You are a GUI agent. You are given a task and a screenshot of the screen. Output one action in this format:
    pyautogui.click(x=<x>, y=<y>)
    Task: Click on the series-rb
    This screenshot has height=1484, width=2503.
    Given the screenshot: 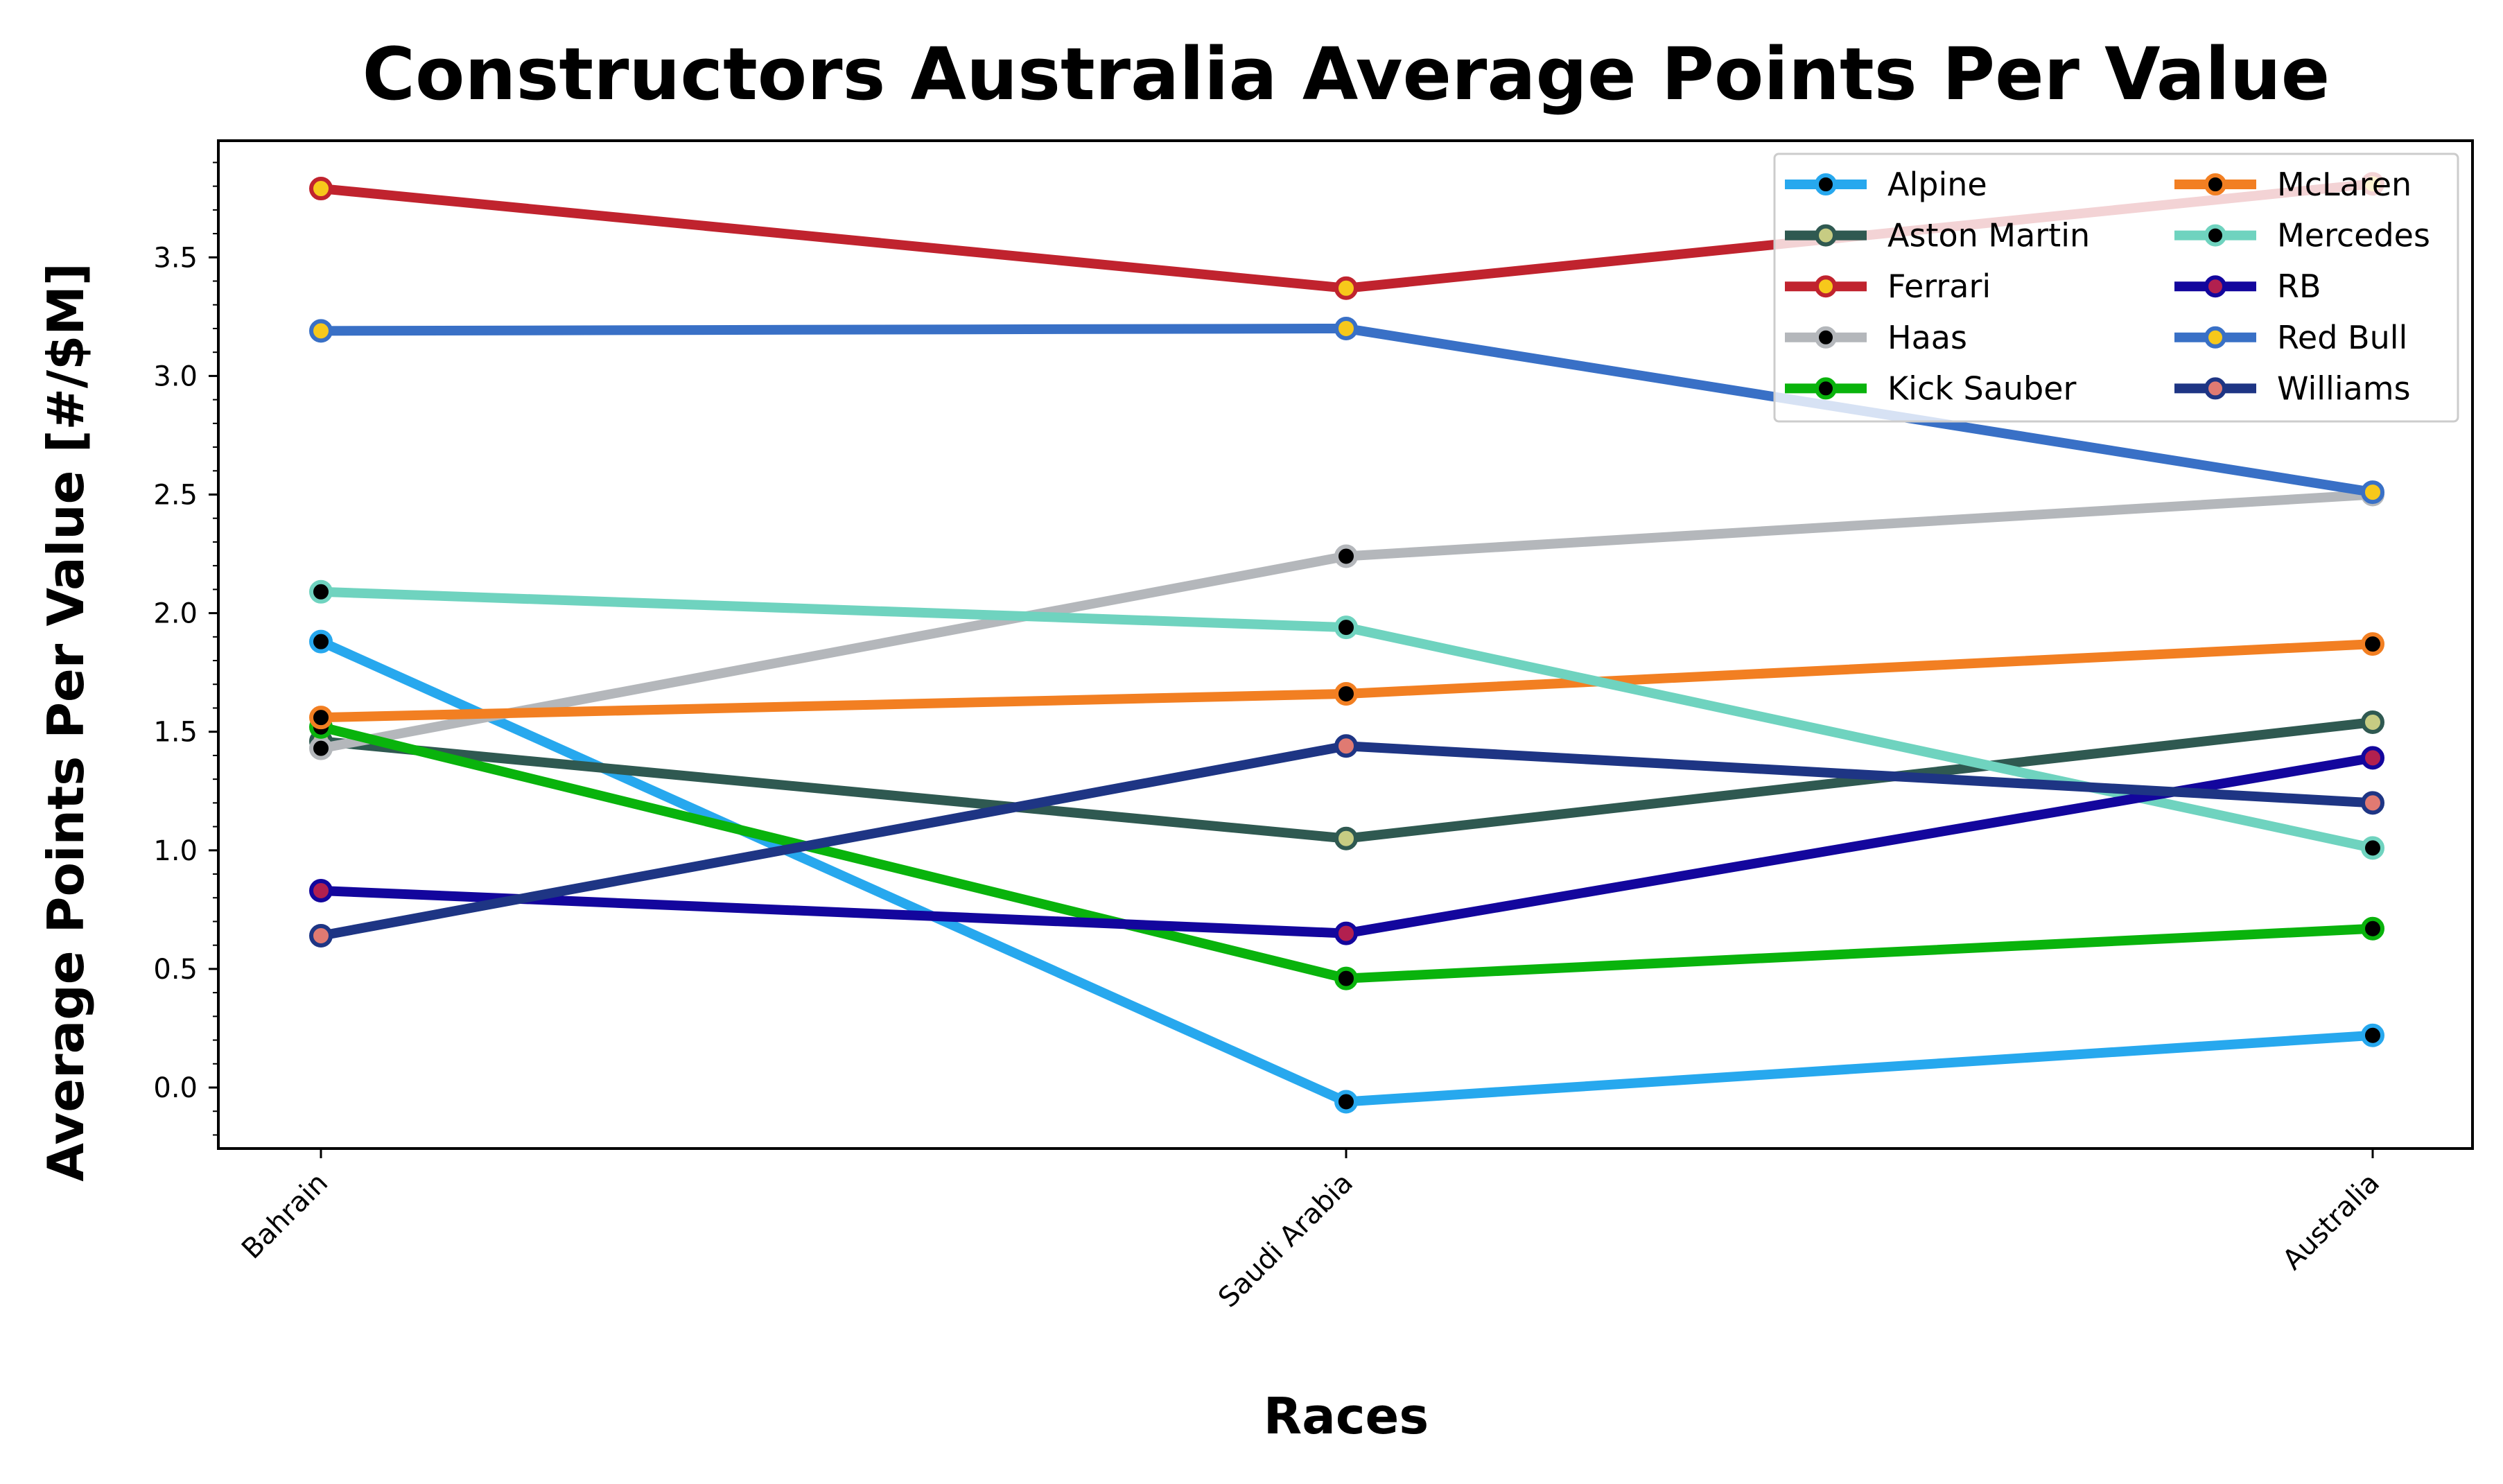 What is the action you would take?
    pyautogui.click(x=1346, y=845)
    